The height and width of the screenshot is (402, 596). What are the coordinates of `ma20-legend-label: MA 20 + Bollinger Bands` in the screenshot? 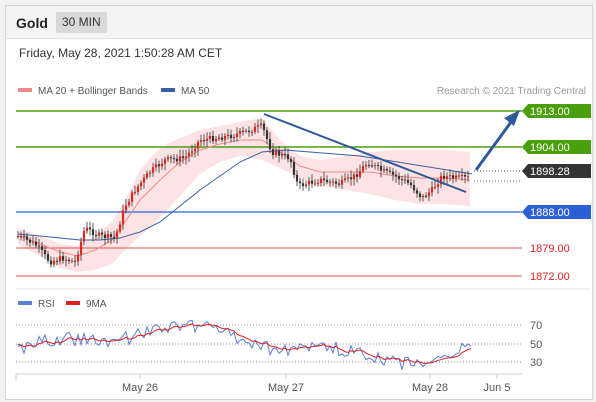 It's located at (93, 91).